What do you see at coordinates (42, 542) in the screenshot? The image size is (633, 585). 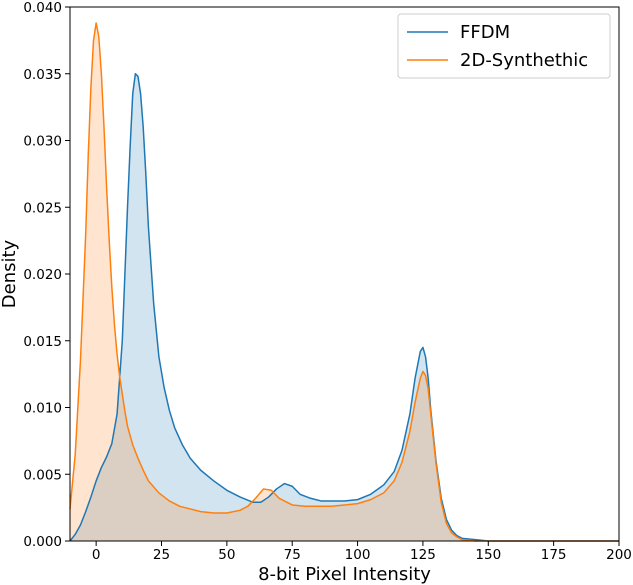 I see `y-tick-label: 0.000` at bounding box center [42, 542].